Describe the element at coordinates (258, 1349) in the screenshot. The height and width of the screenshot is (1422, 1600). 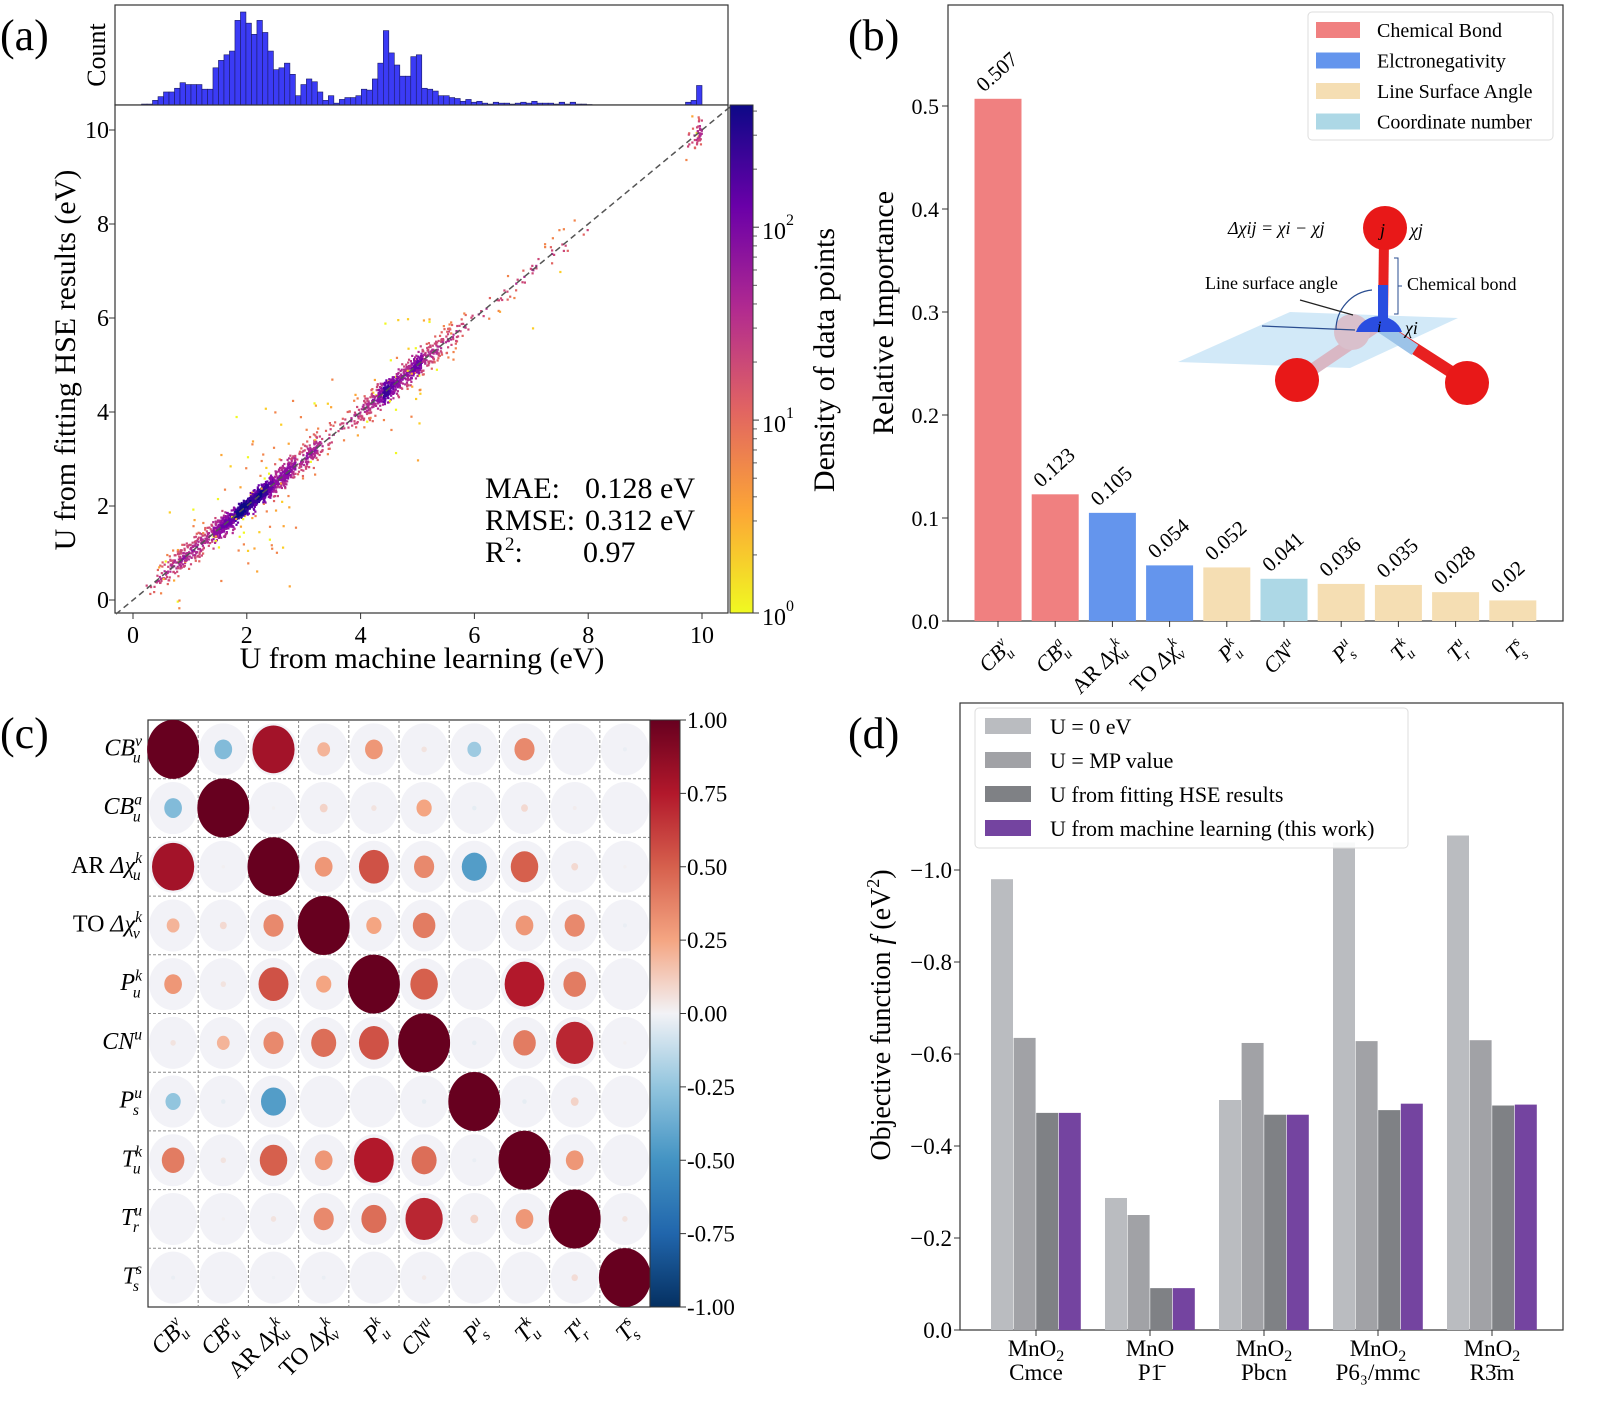
I see `column-label: AR Δχku` at that location.